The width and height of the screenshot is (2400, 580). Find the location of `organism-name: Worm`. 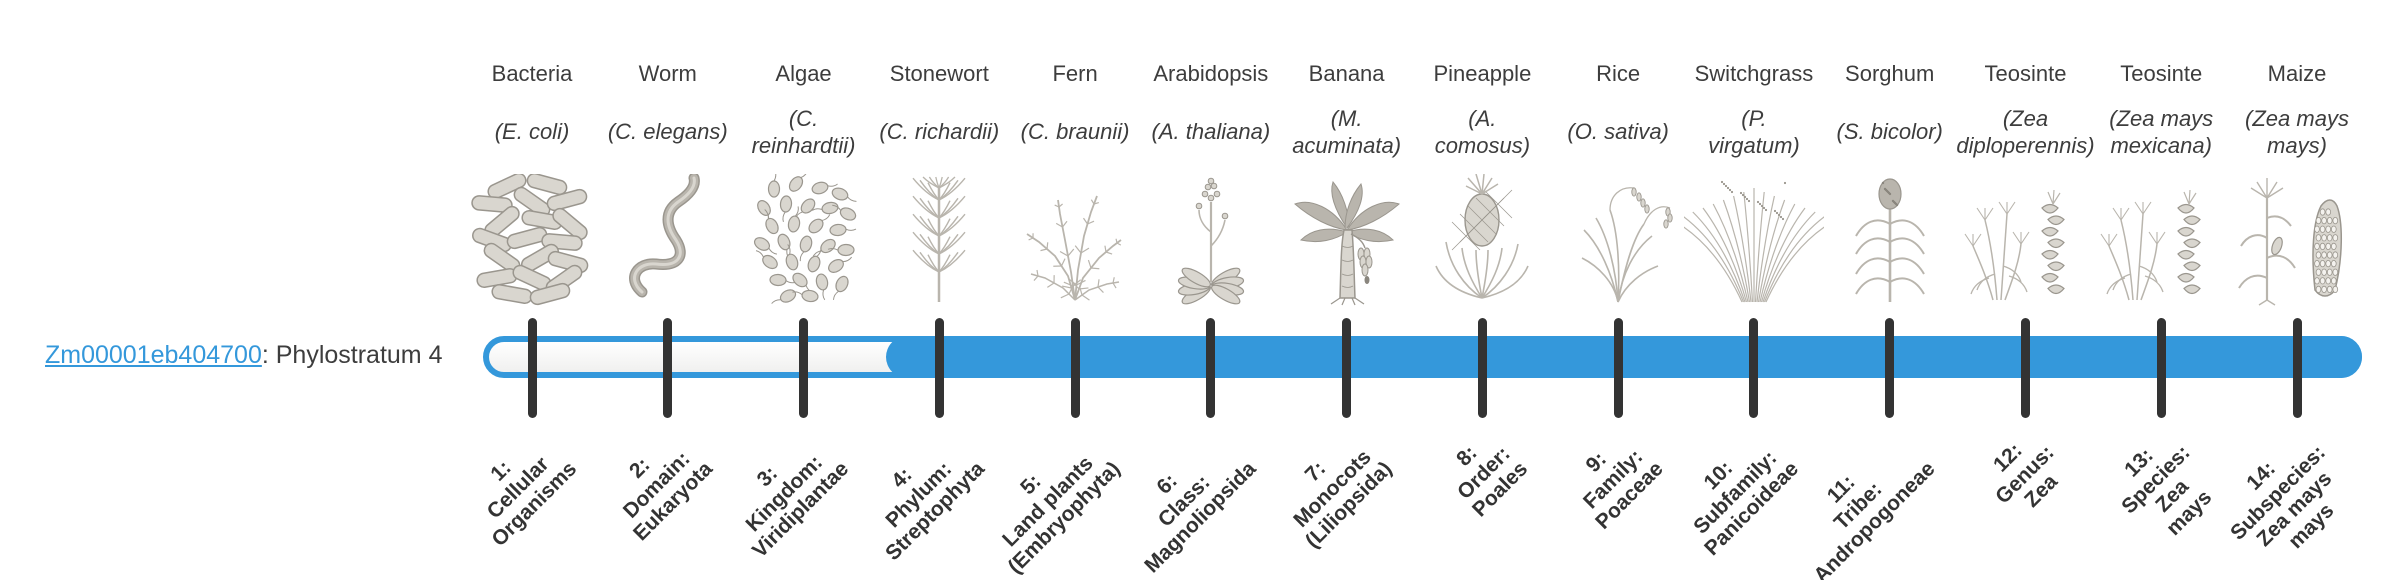

organism-name: Worm is located at coordinates (667, 73).